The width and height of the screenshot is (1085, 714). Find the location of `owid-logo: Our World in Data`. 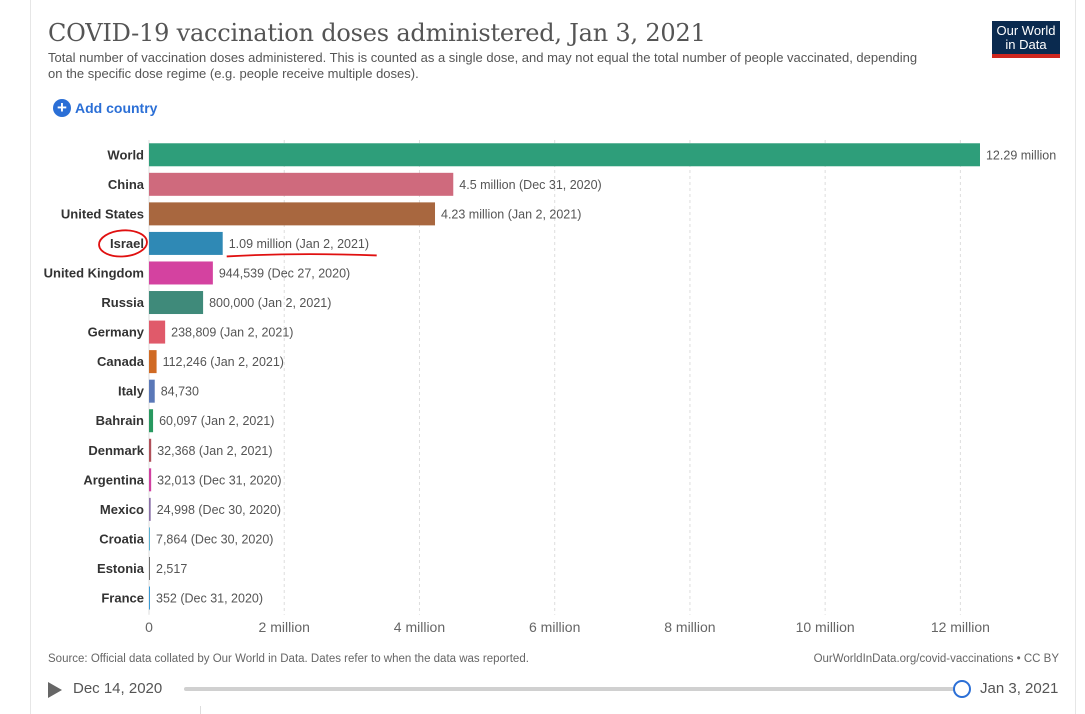

owid-logo: Our World in Data is located at coordinates (1026, 39).